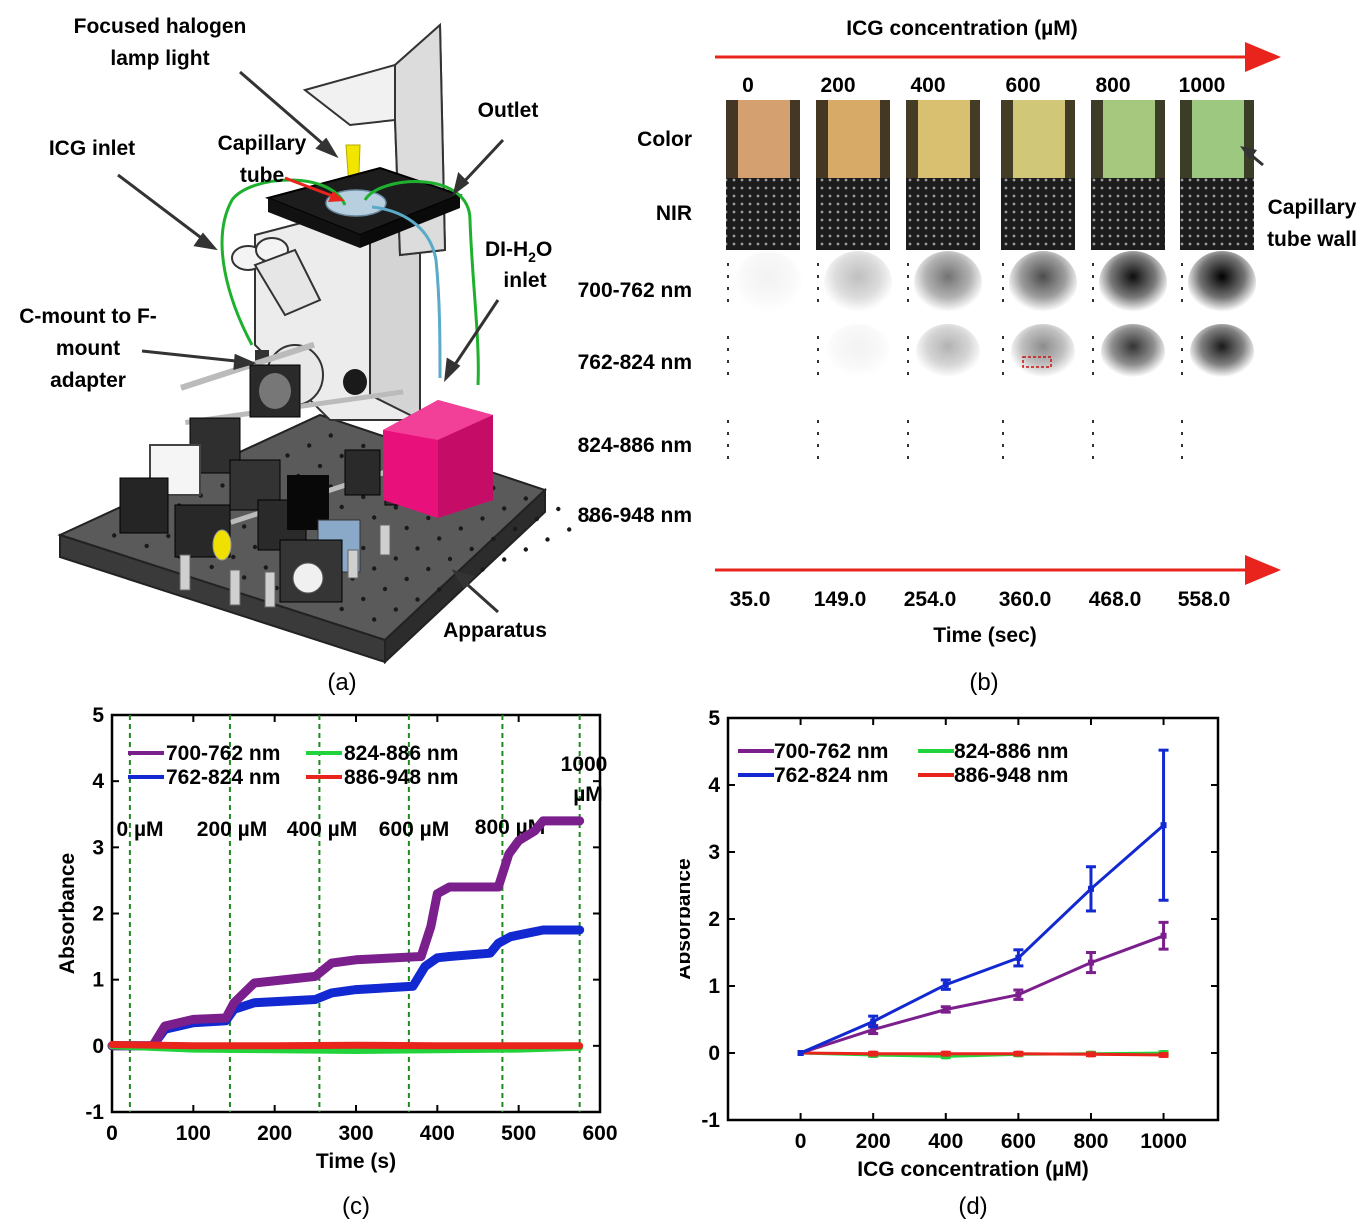  I want to click on outlet-tubing, so click(421, 283).